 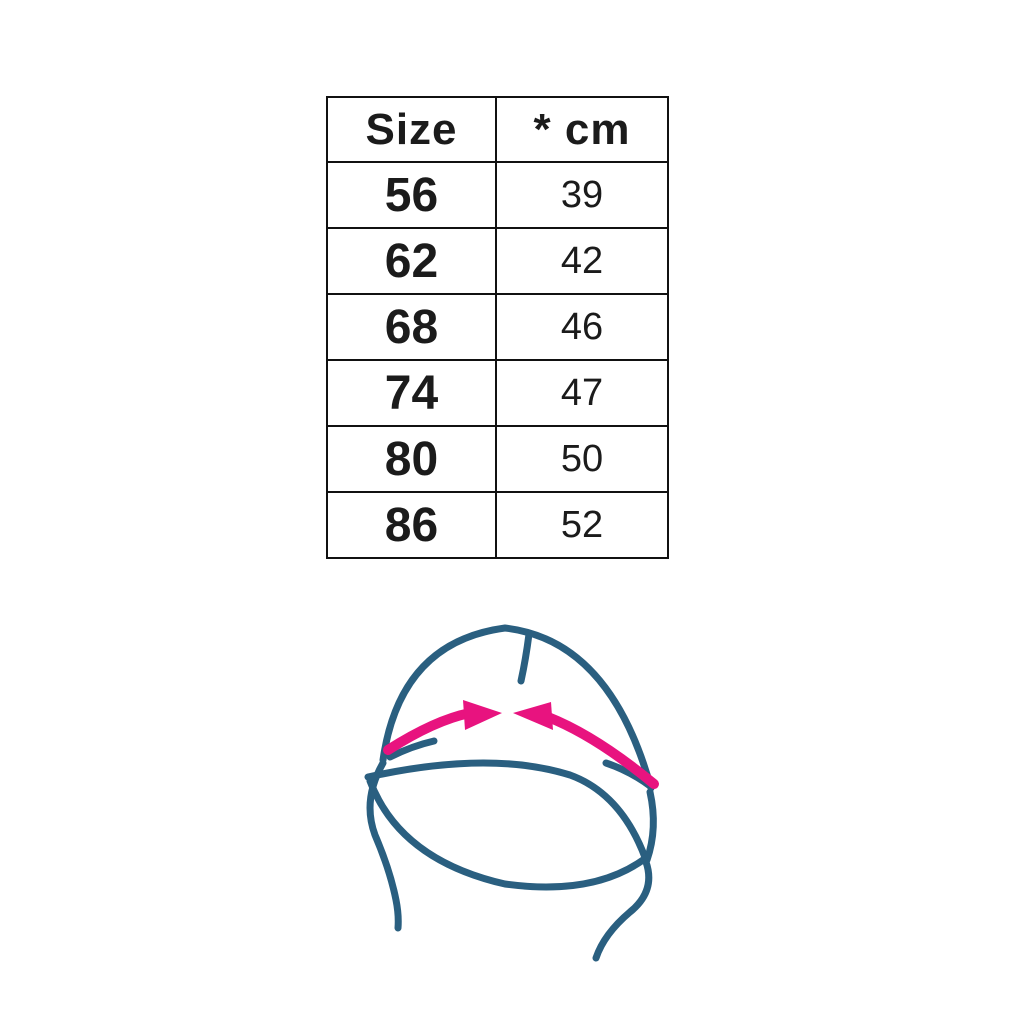 What do you see at coordinates (482, 715) in the screenshot?
I see `arrowhead-right-pointing-icon` at bounding box center [482, 715].